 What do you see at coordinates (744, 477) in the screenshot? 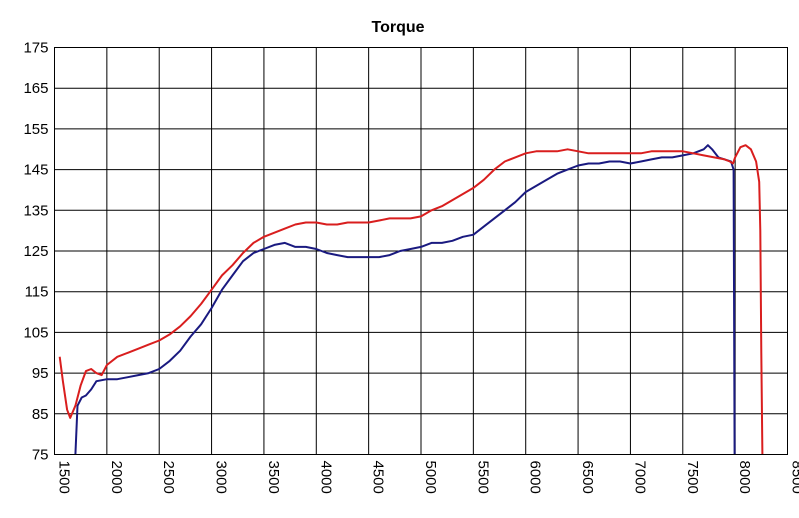
I see `x-tick-label: 8000` at bounding box center [744, 477].